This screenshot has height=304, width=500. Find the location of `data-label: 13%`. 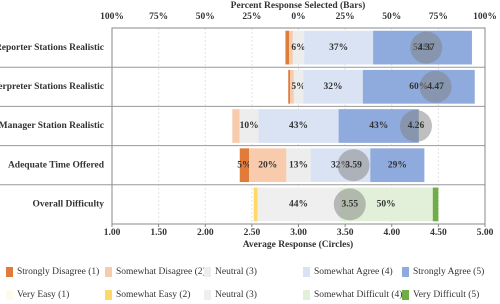

data-label: 13% is located at coordinates (298, 165).